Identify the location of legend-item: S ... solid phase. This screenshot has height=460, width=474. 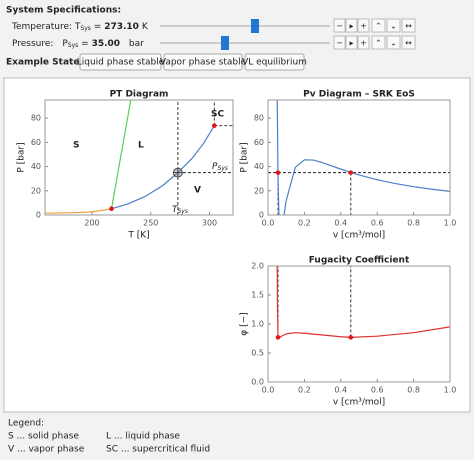
(43, 437).